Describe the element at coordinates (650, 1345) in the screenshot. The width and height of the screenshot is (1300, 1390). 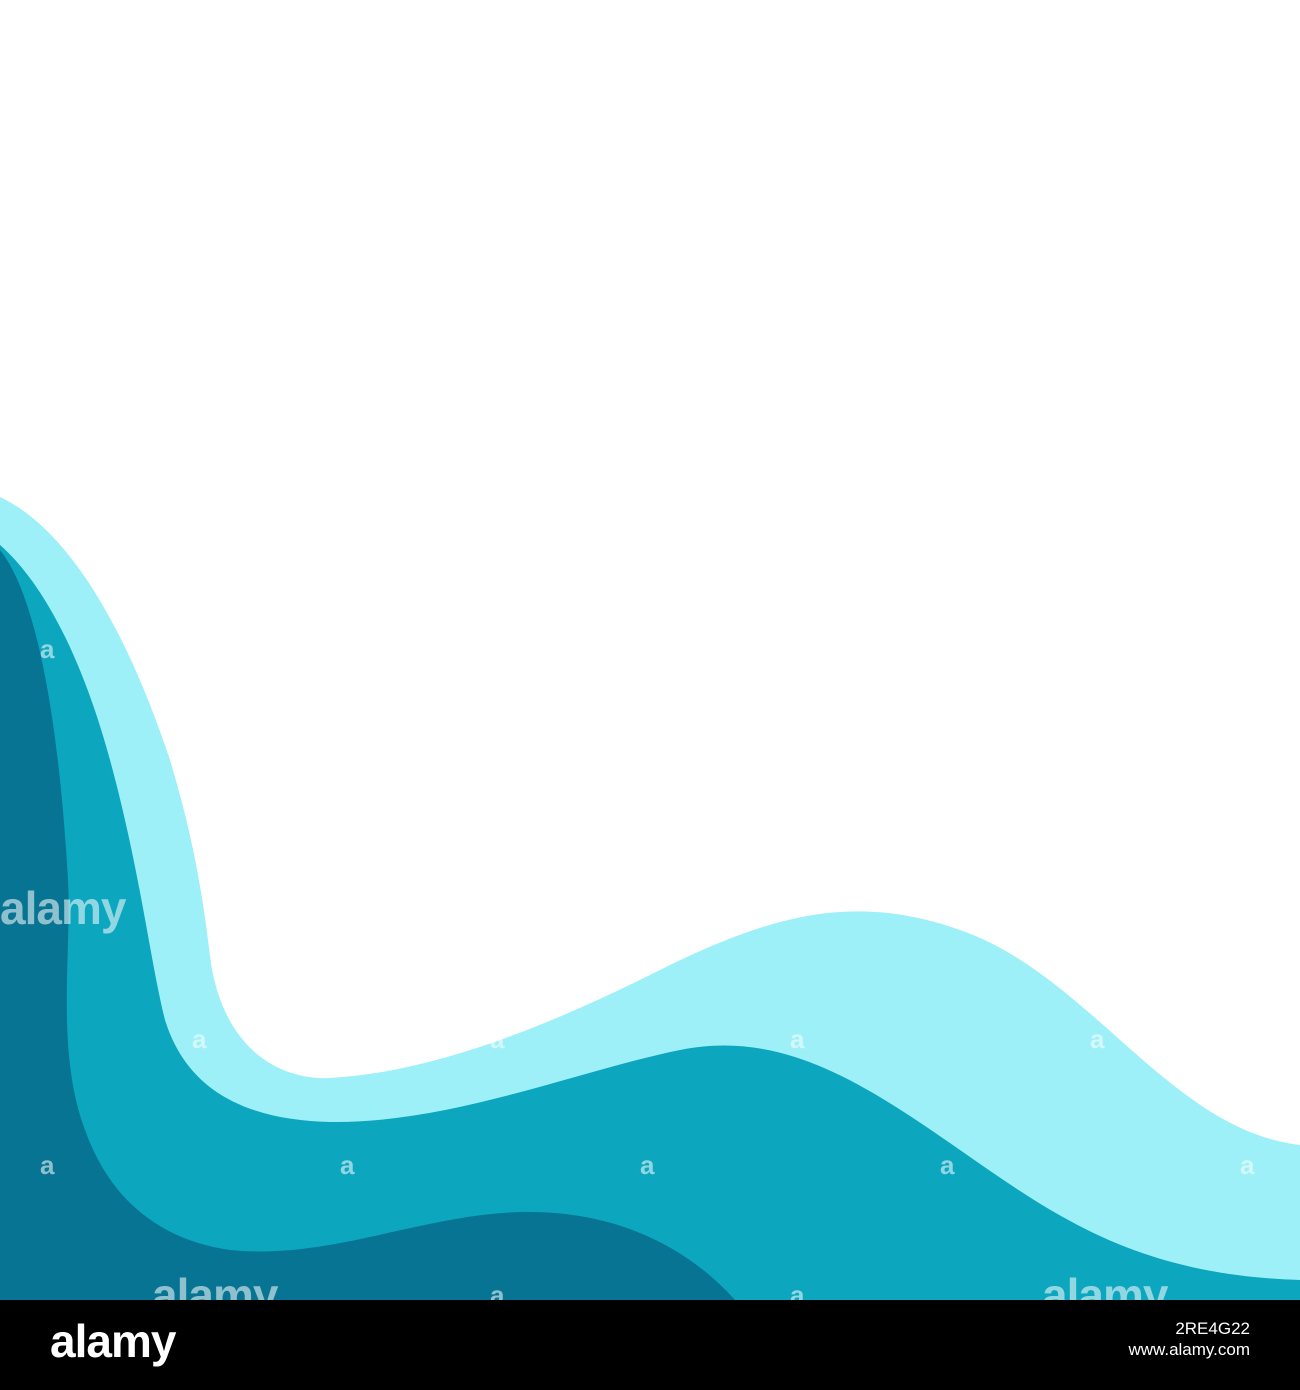
I see `footer-bar: alamy 2RE4G22 www.alamy.com` at that location.